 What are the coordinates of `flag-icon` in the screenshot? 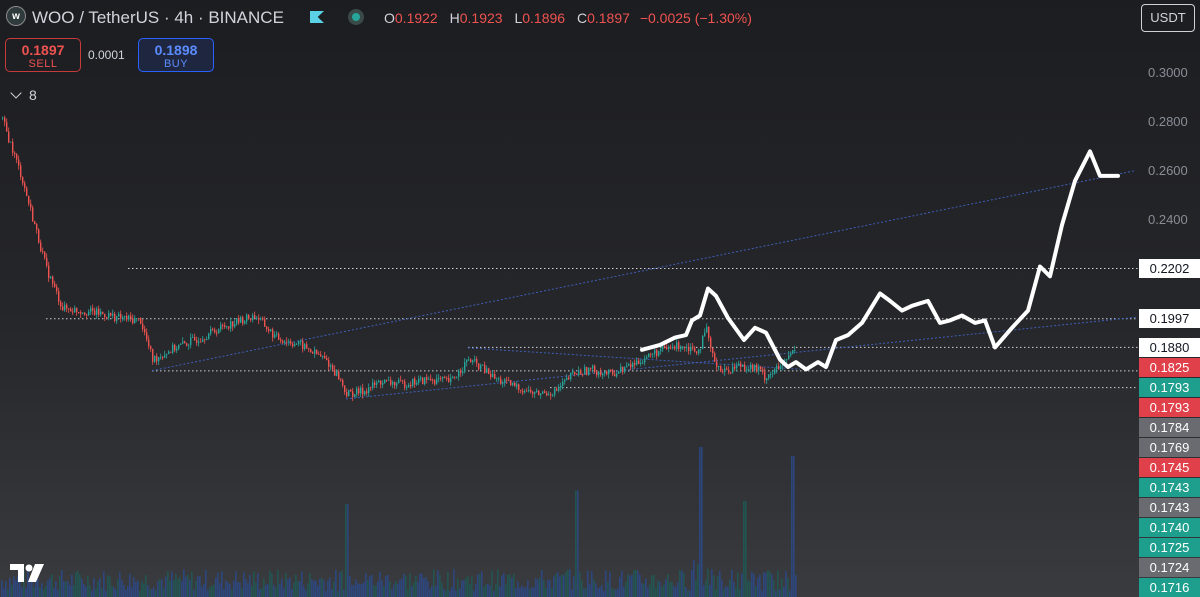 It's located at (317, 17).